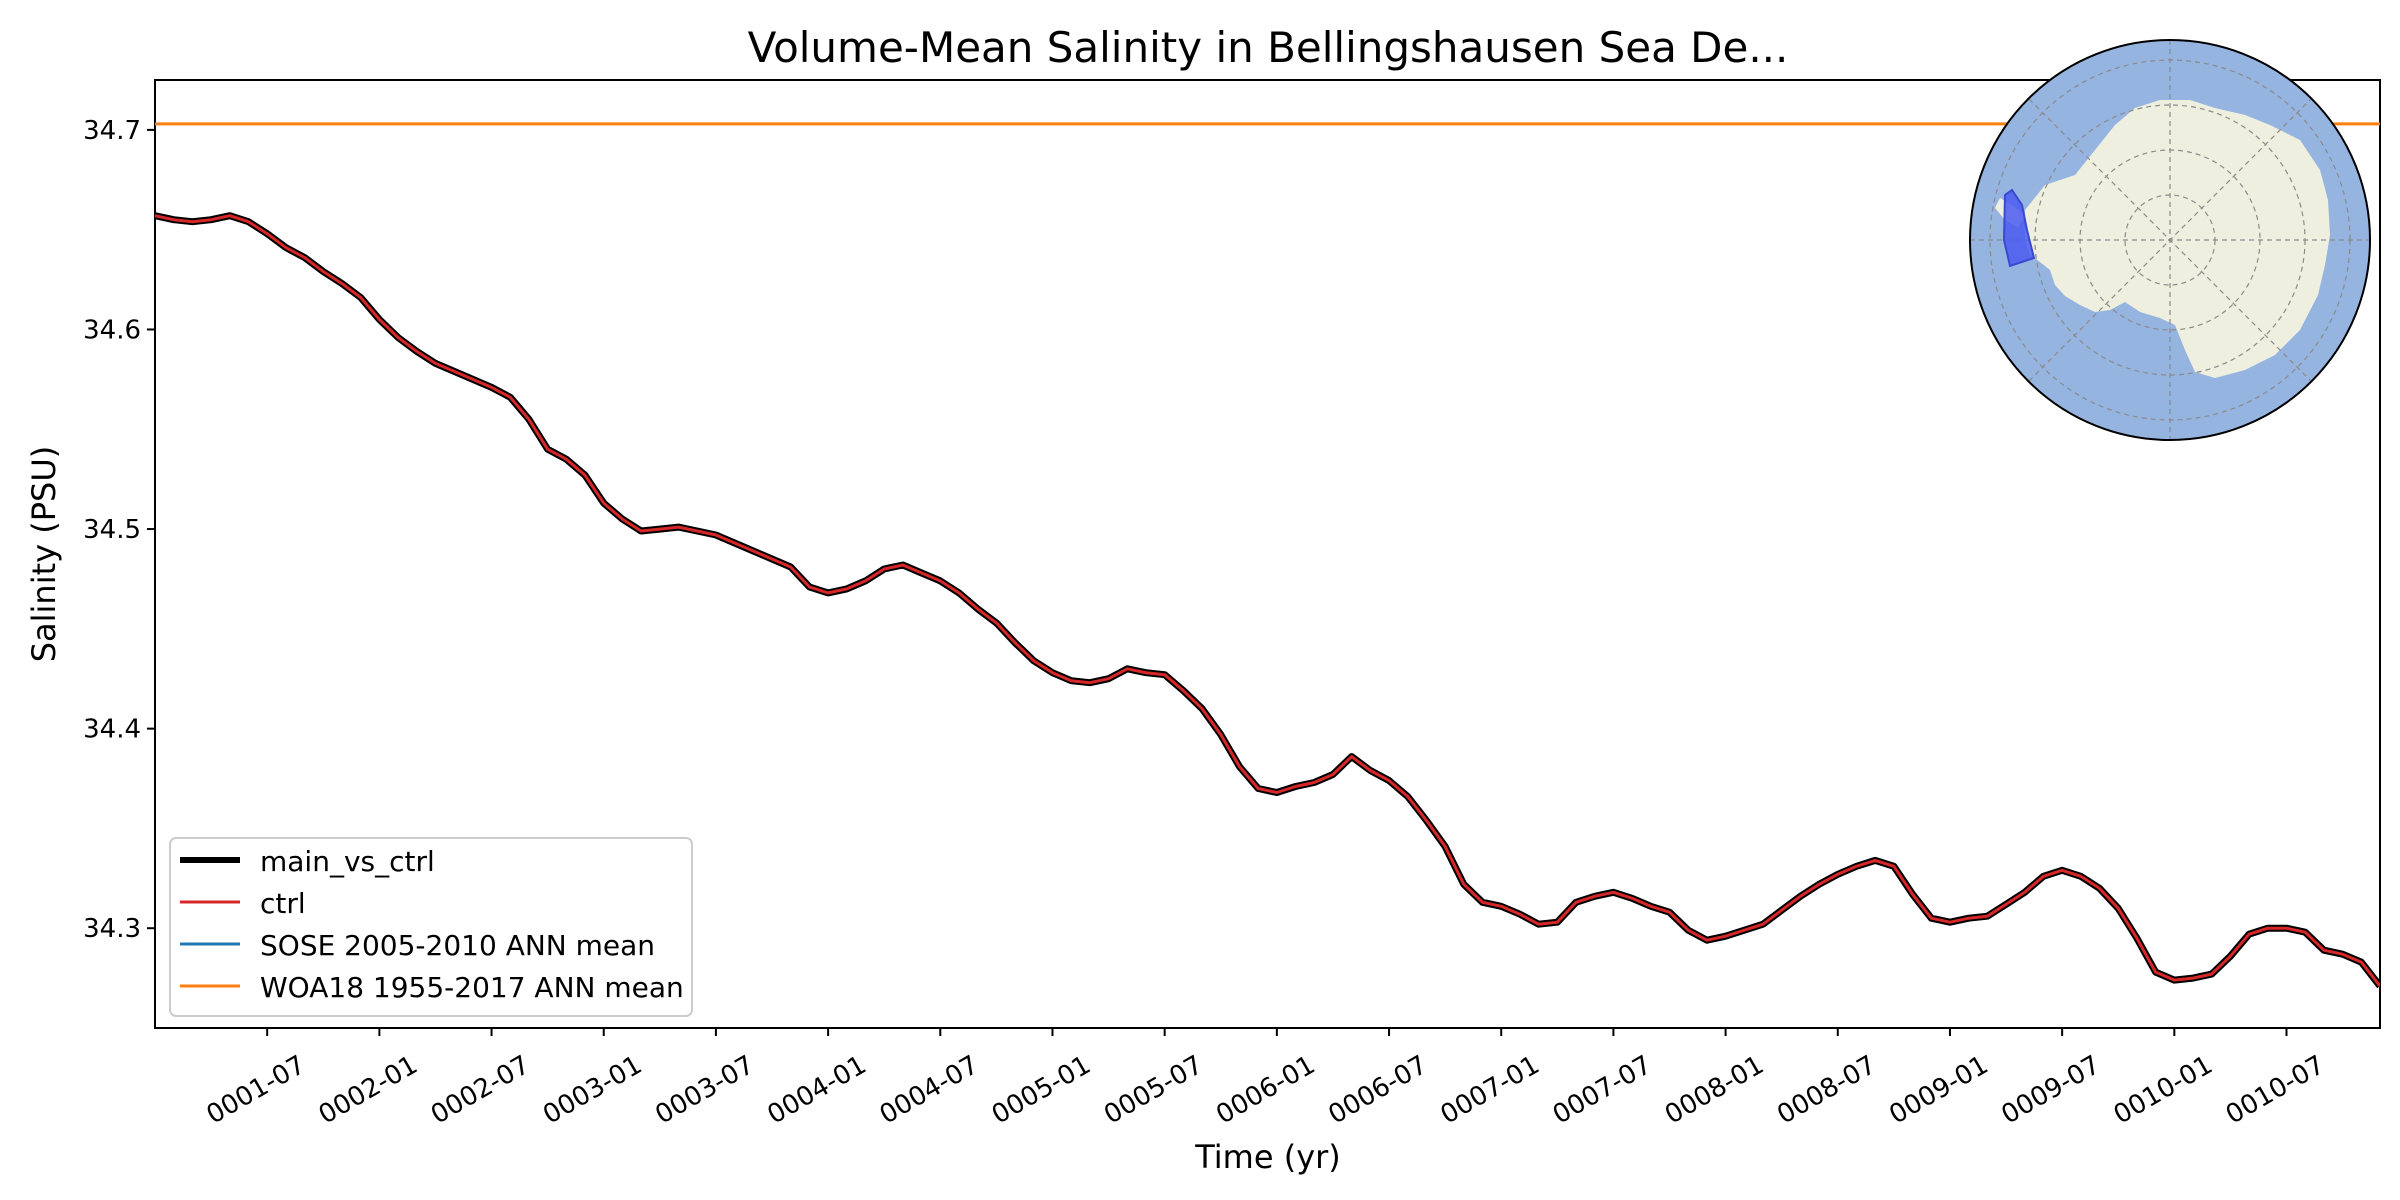  I want to click on y-axis: 34.3 34.4 34.5 34.6 34.7, so click(119, 530).